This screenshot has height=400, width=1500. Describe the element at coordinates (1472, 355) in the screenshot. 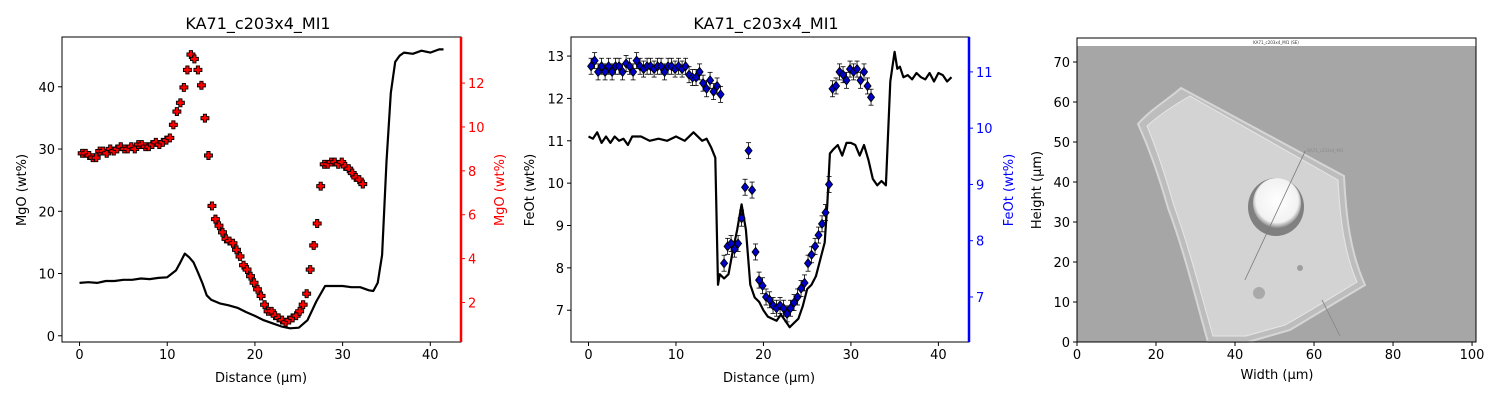

I see `x-tick-label: 100` at that location.